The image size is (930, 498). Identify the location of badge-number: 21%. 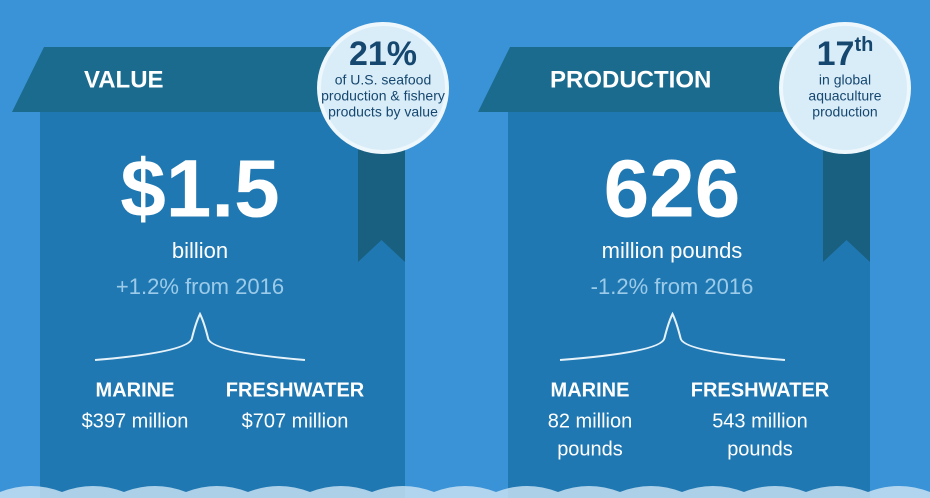
(383, 54).